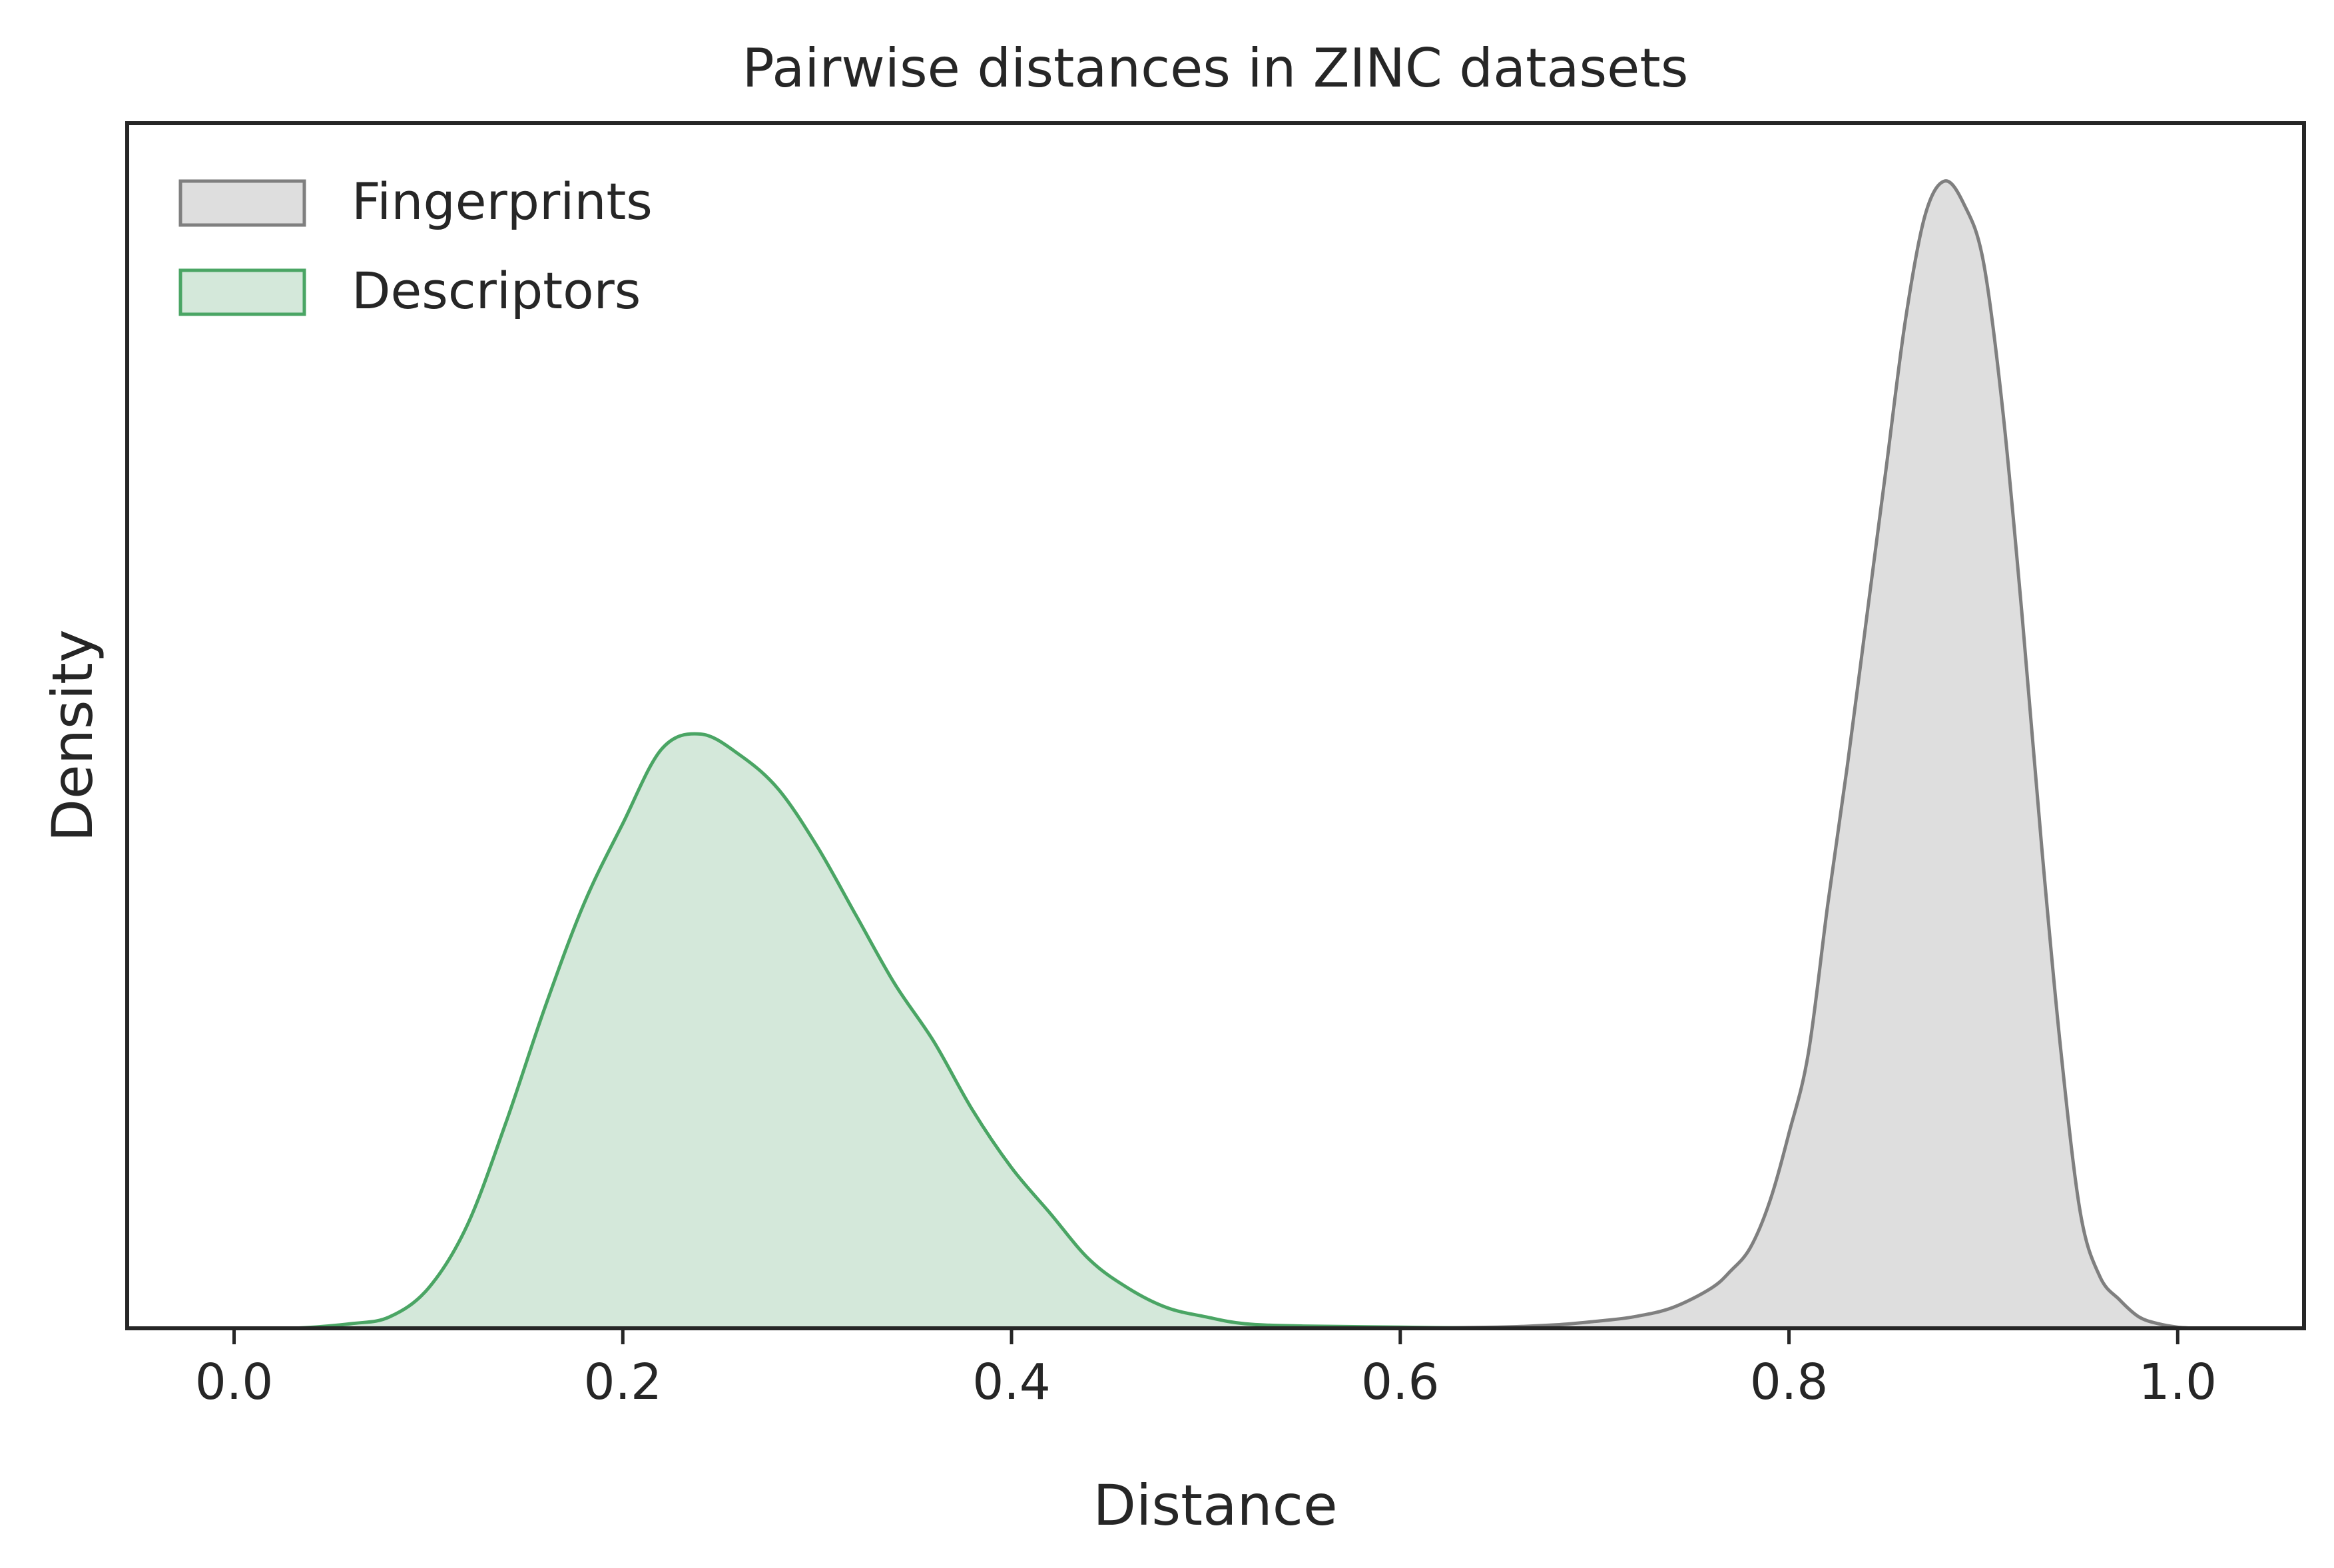  I want to click on legend-label-descriptors: Descriptors, so click(497, 290).